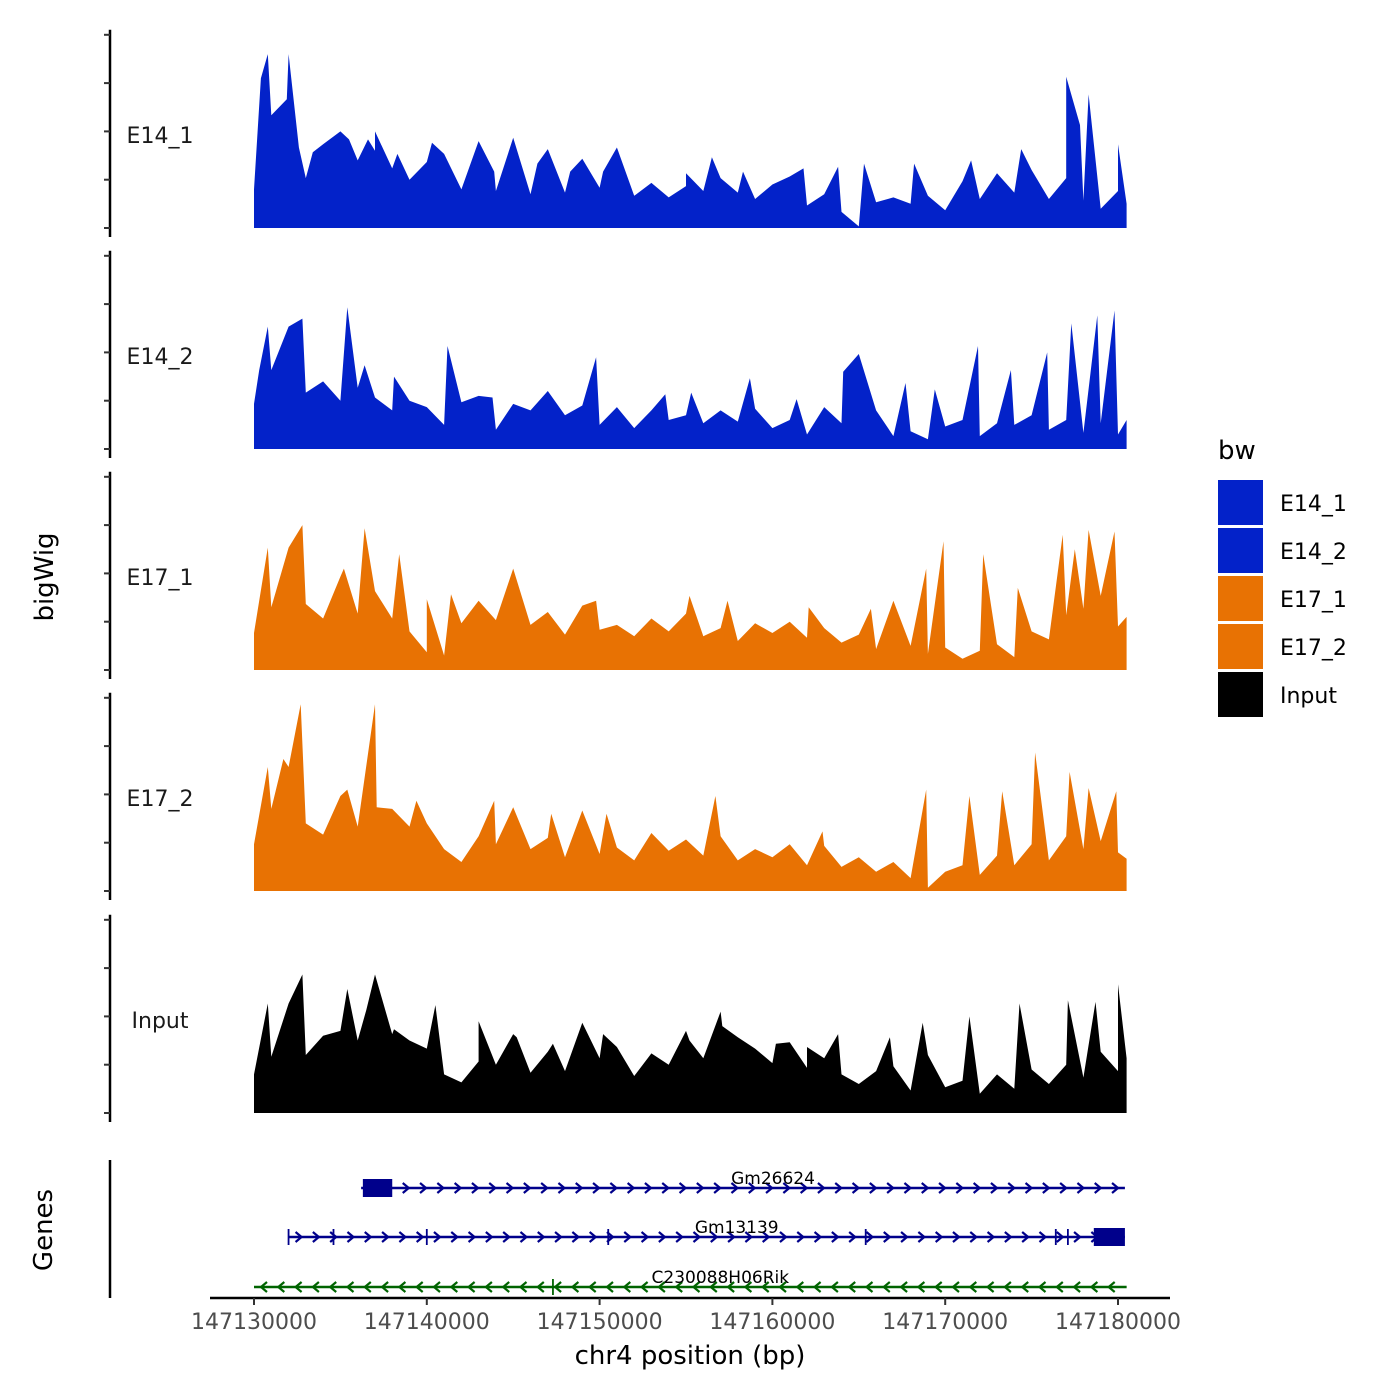 Image resolution: width=1400 pixels, height=1400 pixels. Describe the element at coordinates (160, 136) in the screenshot. I see `track-label: E14_1` at that location.